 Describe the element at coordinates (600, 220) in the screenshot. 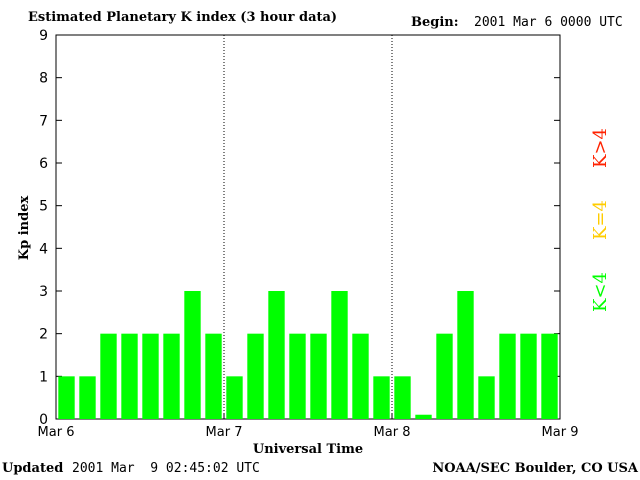

I see `legend-k-equal-4: K=4` at that location.